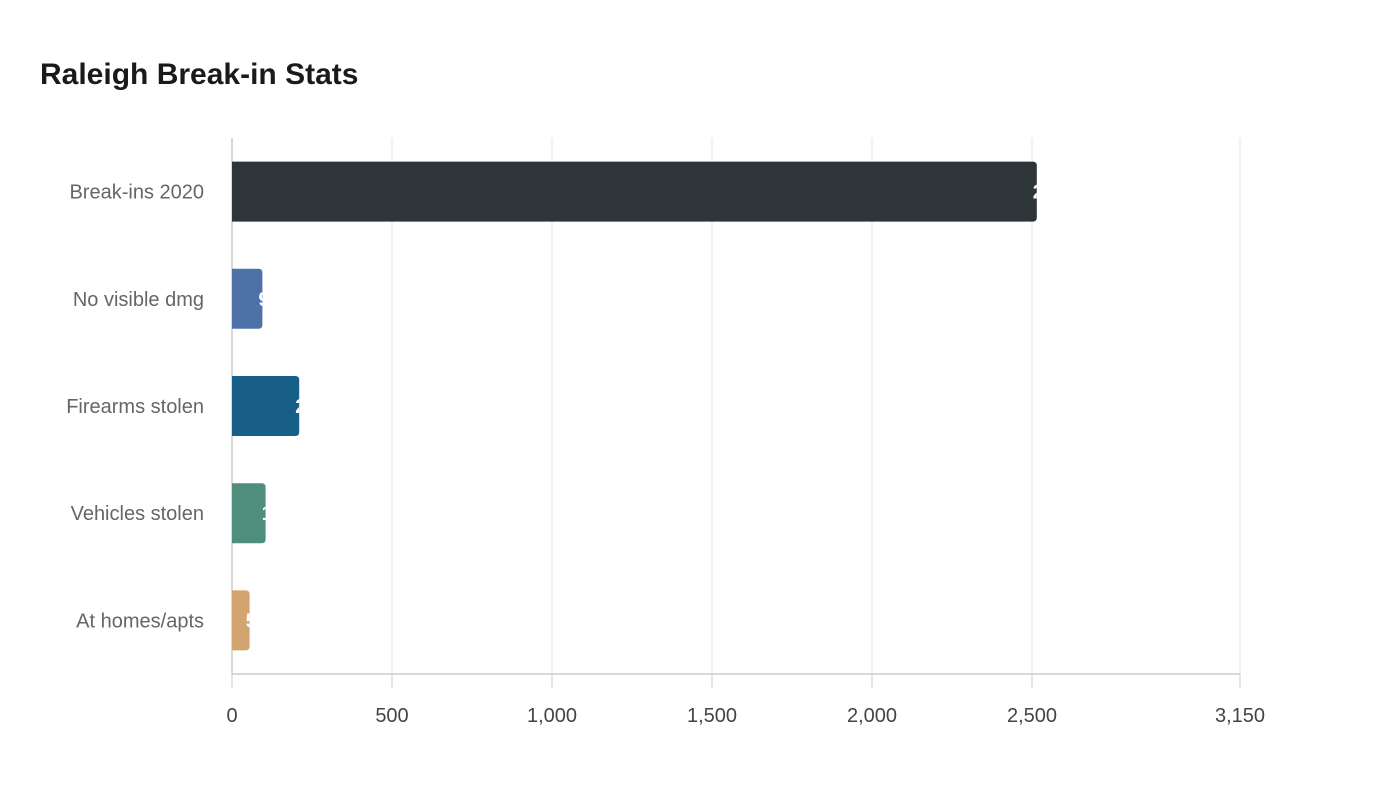 The image size is (1400, 800). Describe the element at coordinates (278, 514) in the screenshot. I see `data-label: 105` at that location.